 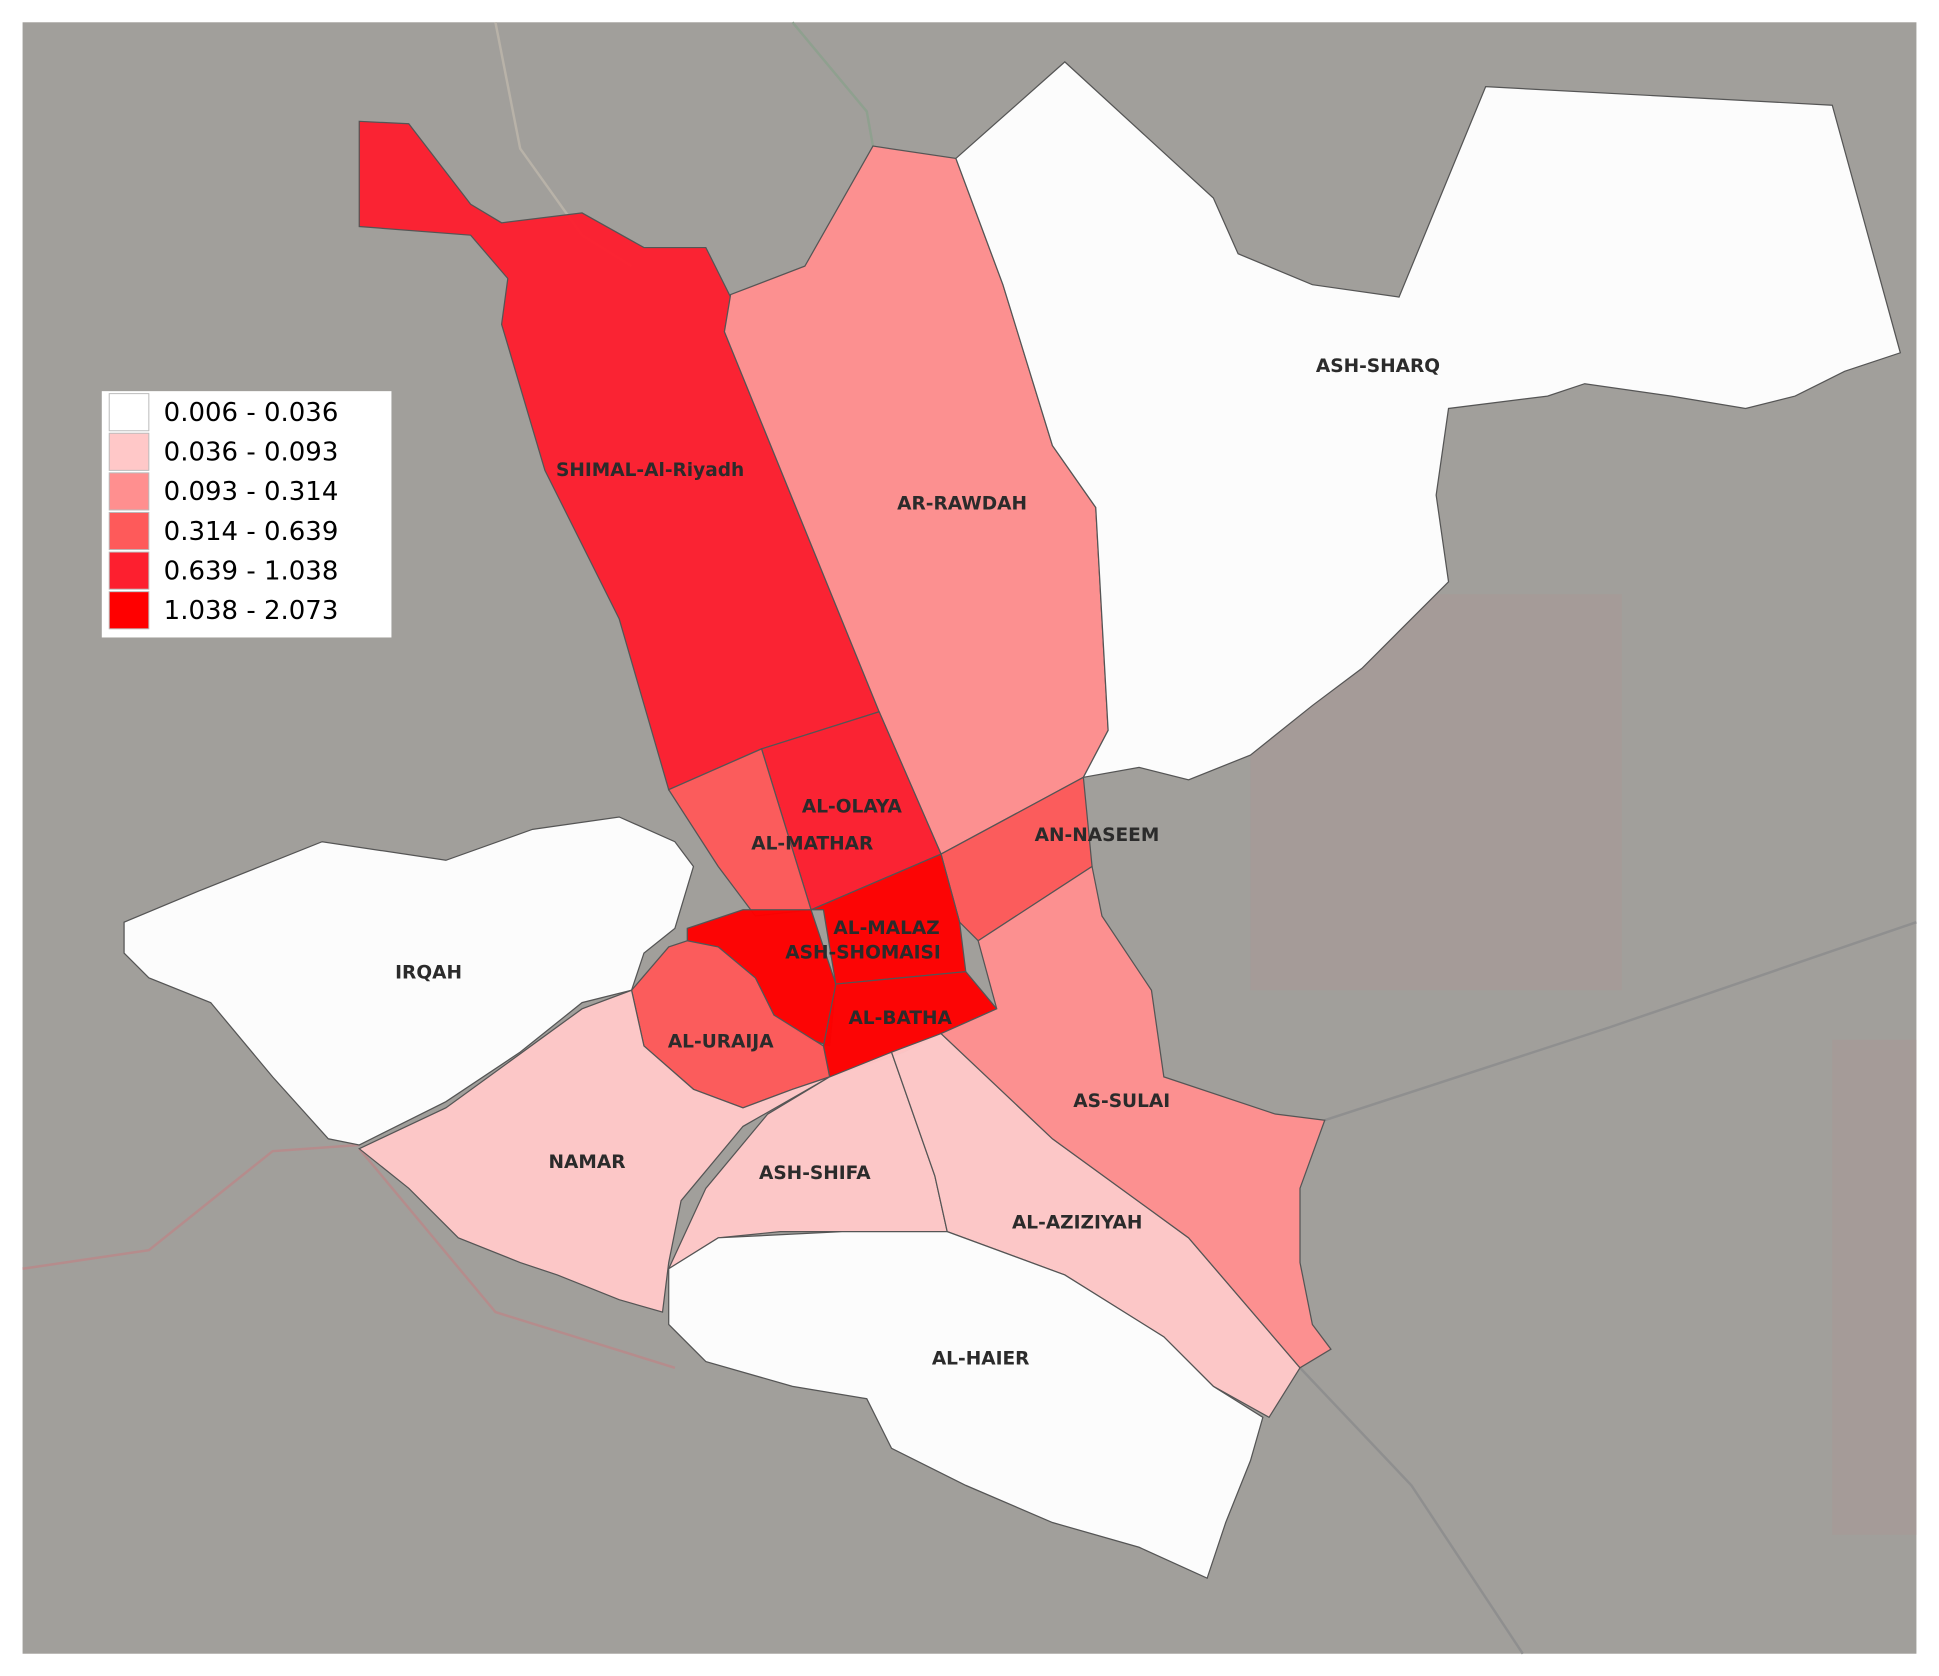 I want to click on basemap-area, so click(x=1874, y=1287).